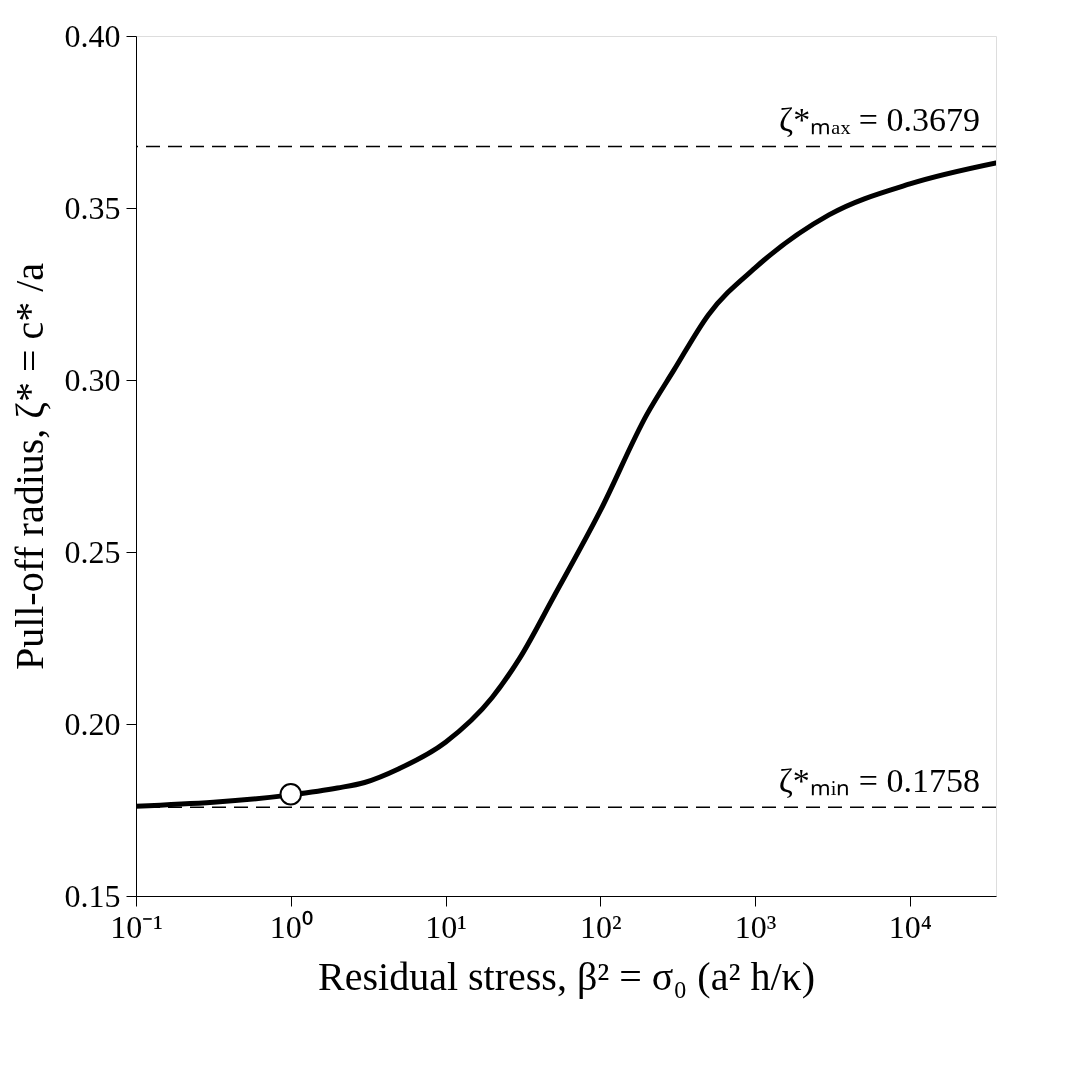 The height and width of the screenshot is (1072, 1071). Describe the element at coordinates (566, 976) in the screenshot. I see `x-axis-title: Residual stress, β² = σ₀ (a² h/κ)` at that location.